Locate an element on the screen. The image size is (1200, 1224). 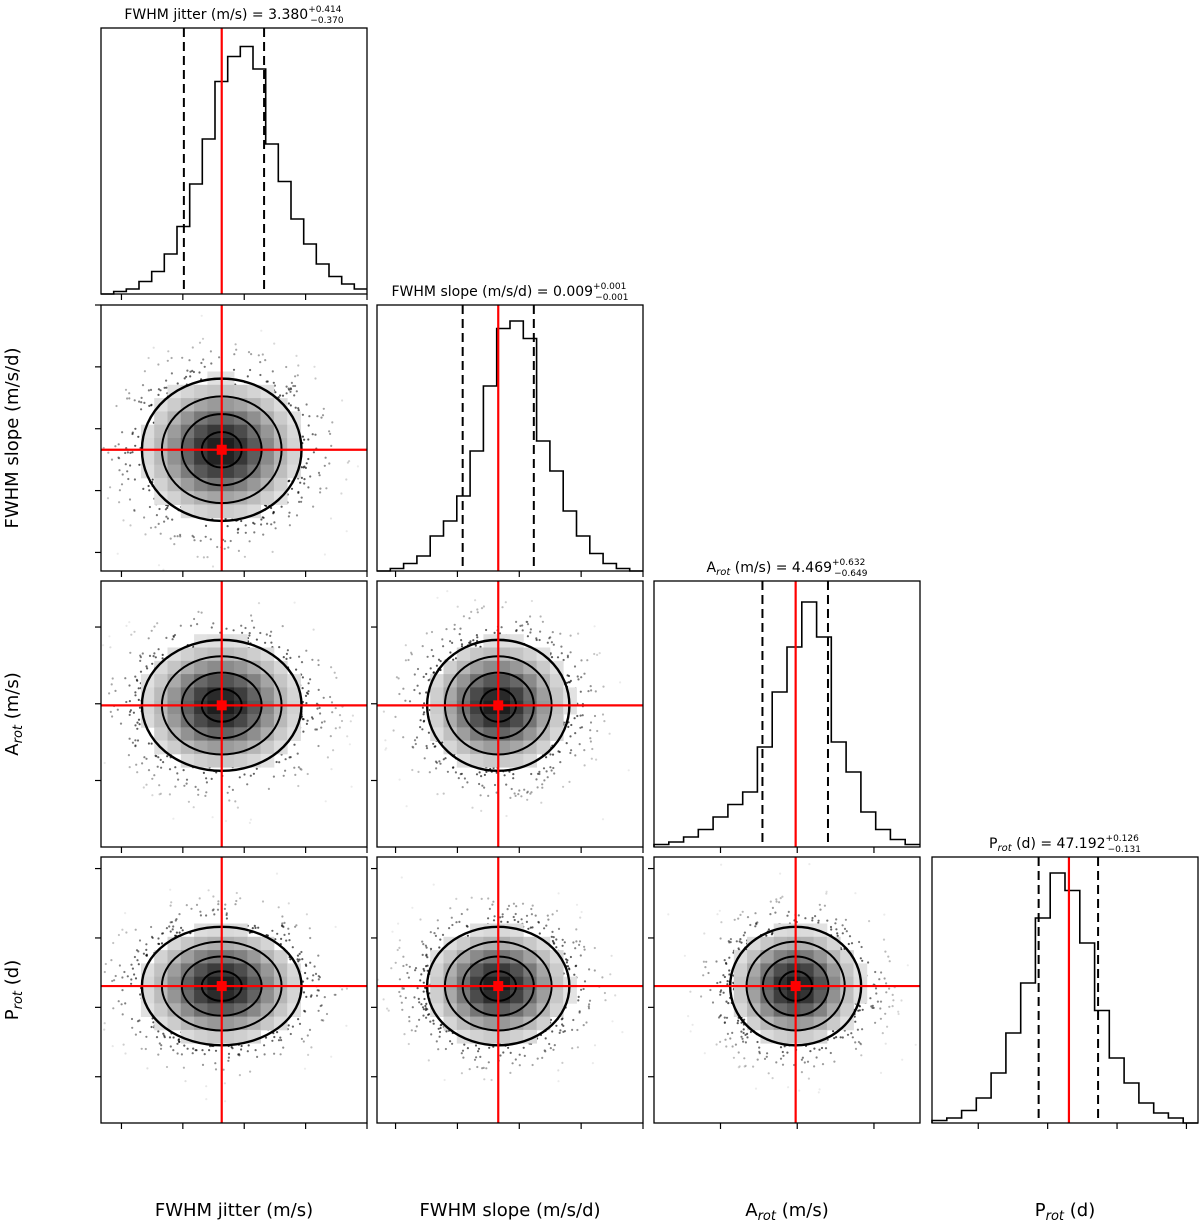
truth-point-marker is located at coordinates (221, 986).